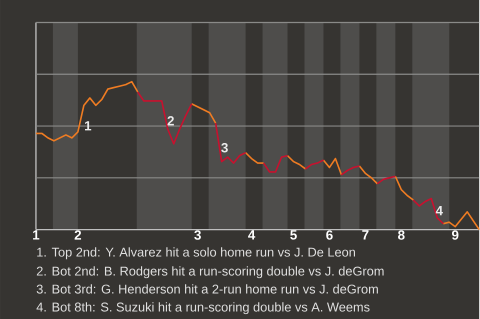 This screenshot has height=319, width=480. Describe the element at coordinates (439, 210) in the screenshot. I see `annotation: 4` at that location.